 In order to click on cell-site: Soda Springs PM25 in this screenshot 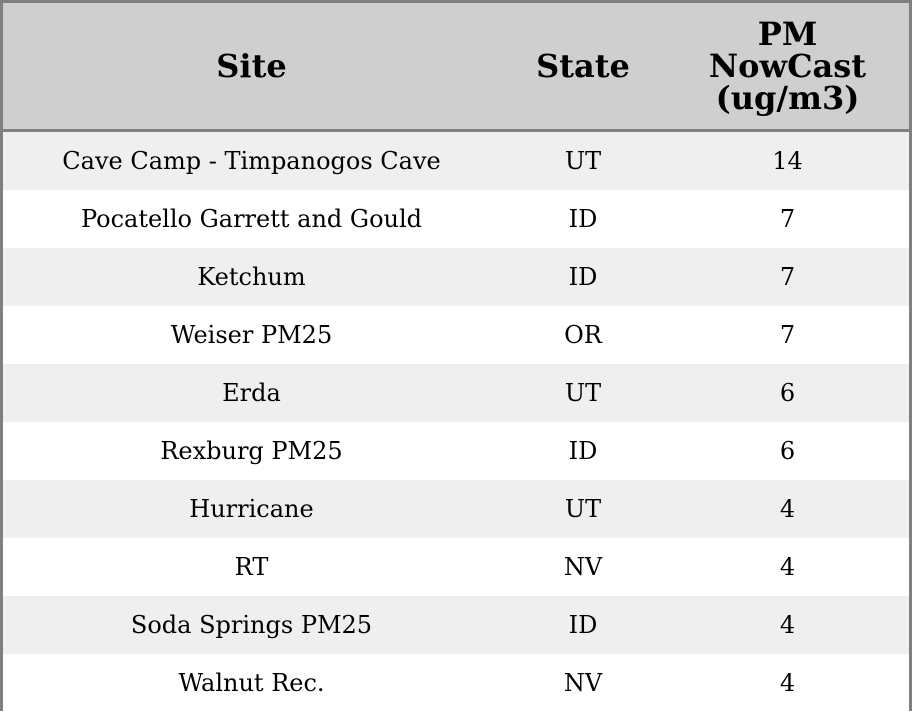, I will do `click(251, 625)`.